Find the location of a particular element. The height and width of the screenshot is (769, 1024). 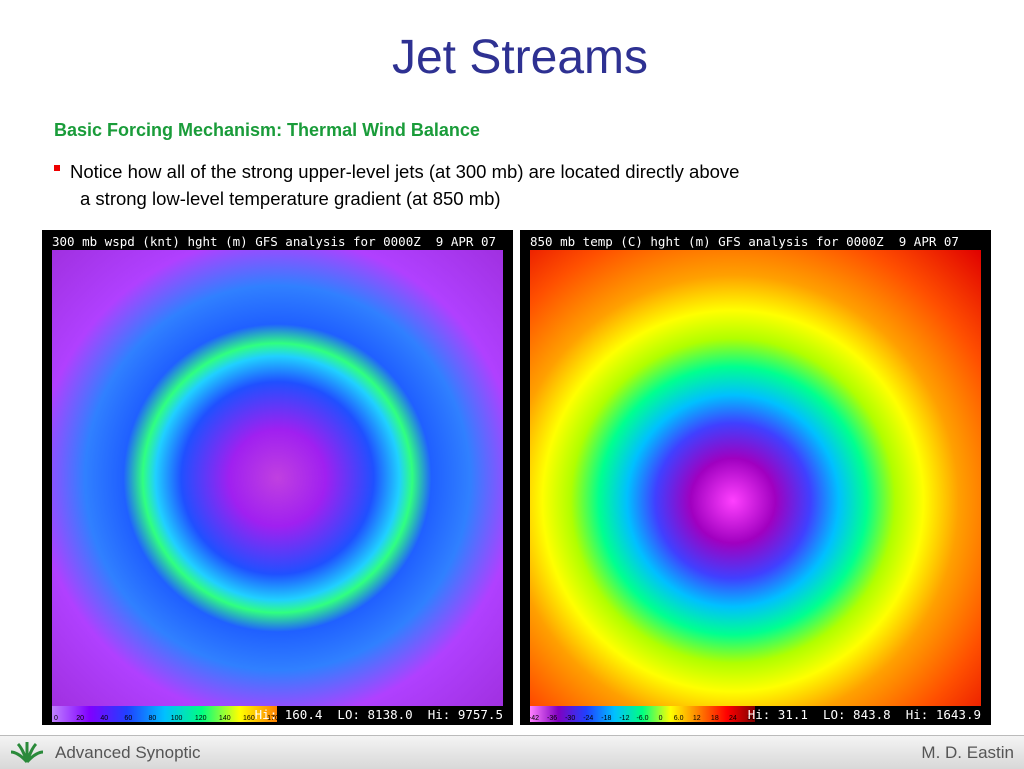

colorbar: 0 20 40 60 80 100 120 140 160 170 is located at coordinates (165, 714).